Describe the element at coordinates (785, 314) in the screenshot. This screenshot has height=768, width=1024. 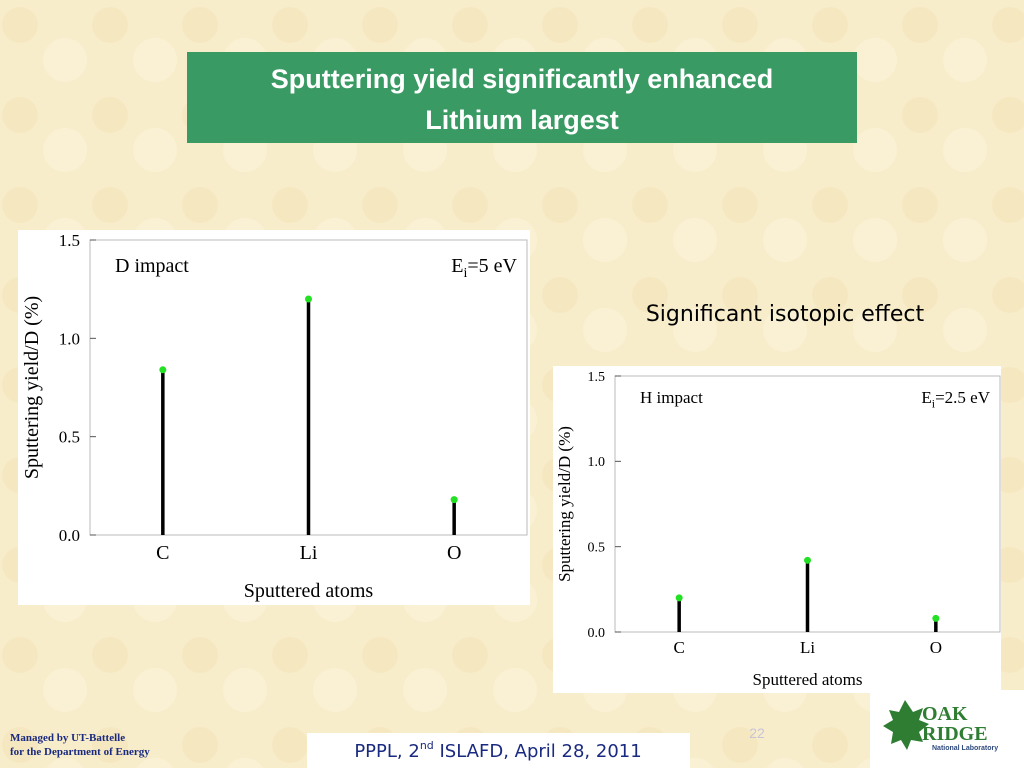
I see `note: Significant isotopic effect` at that location.